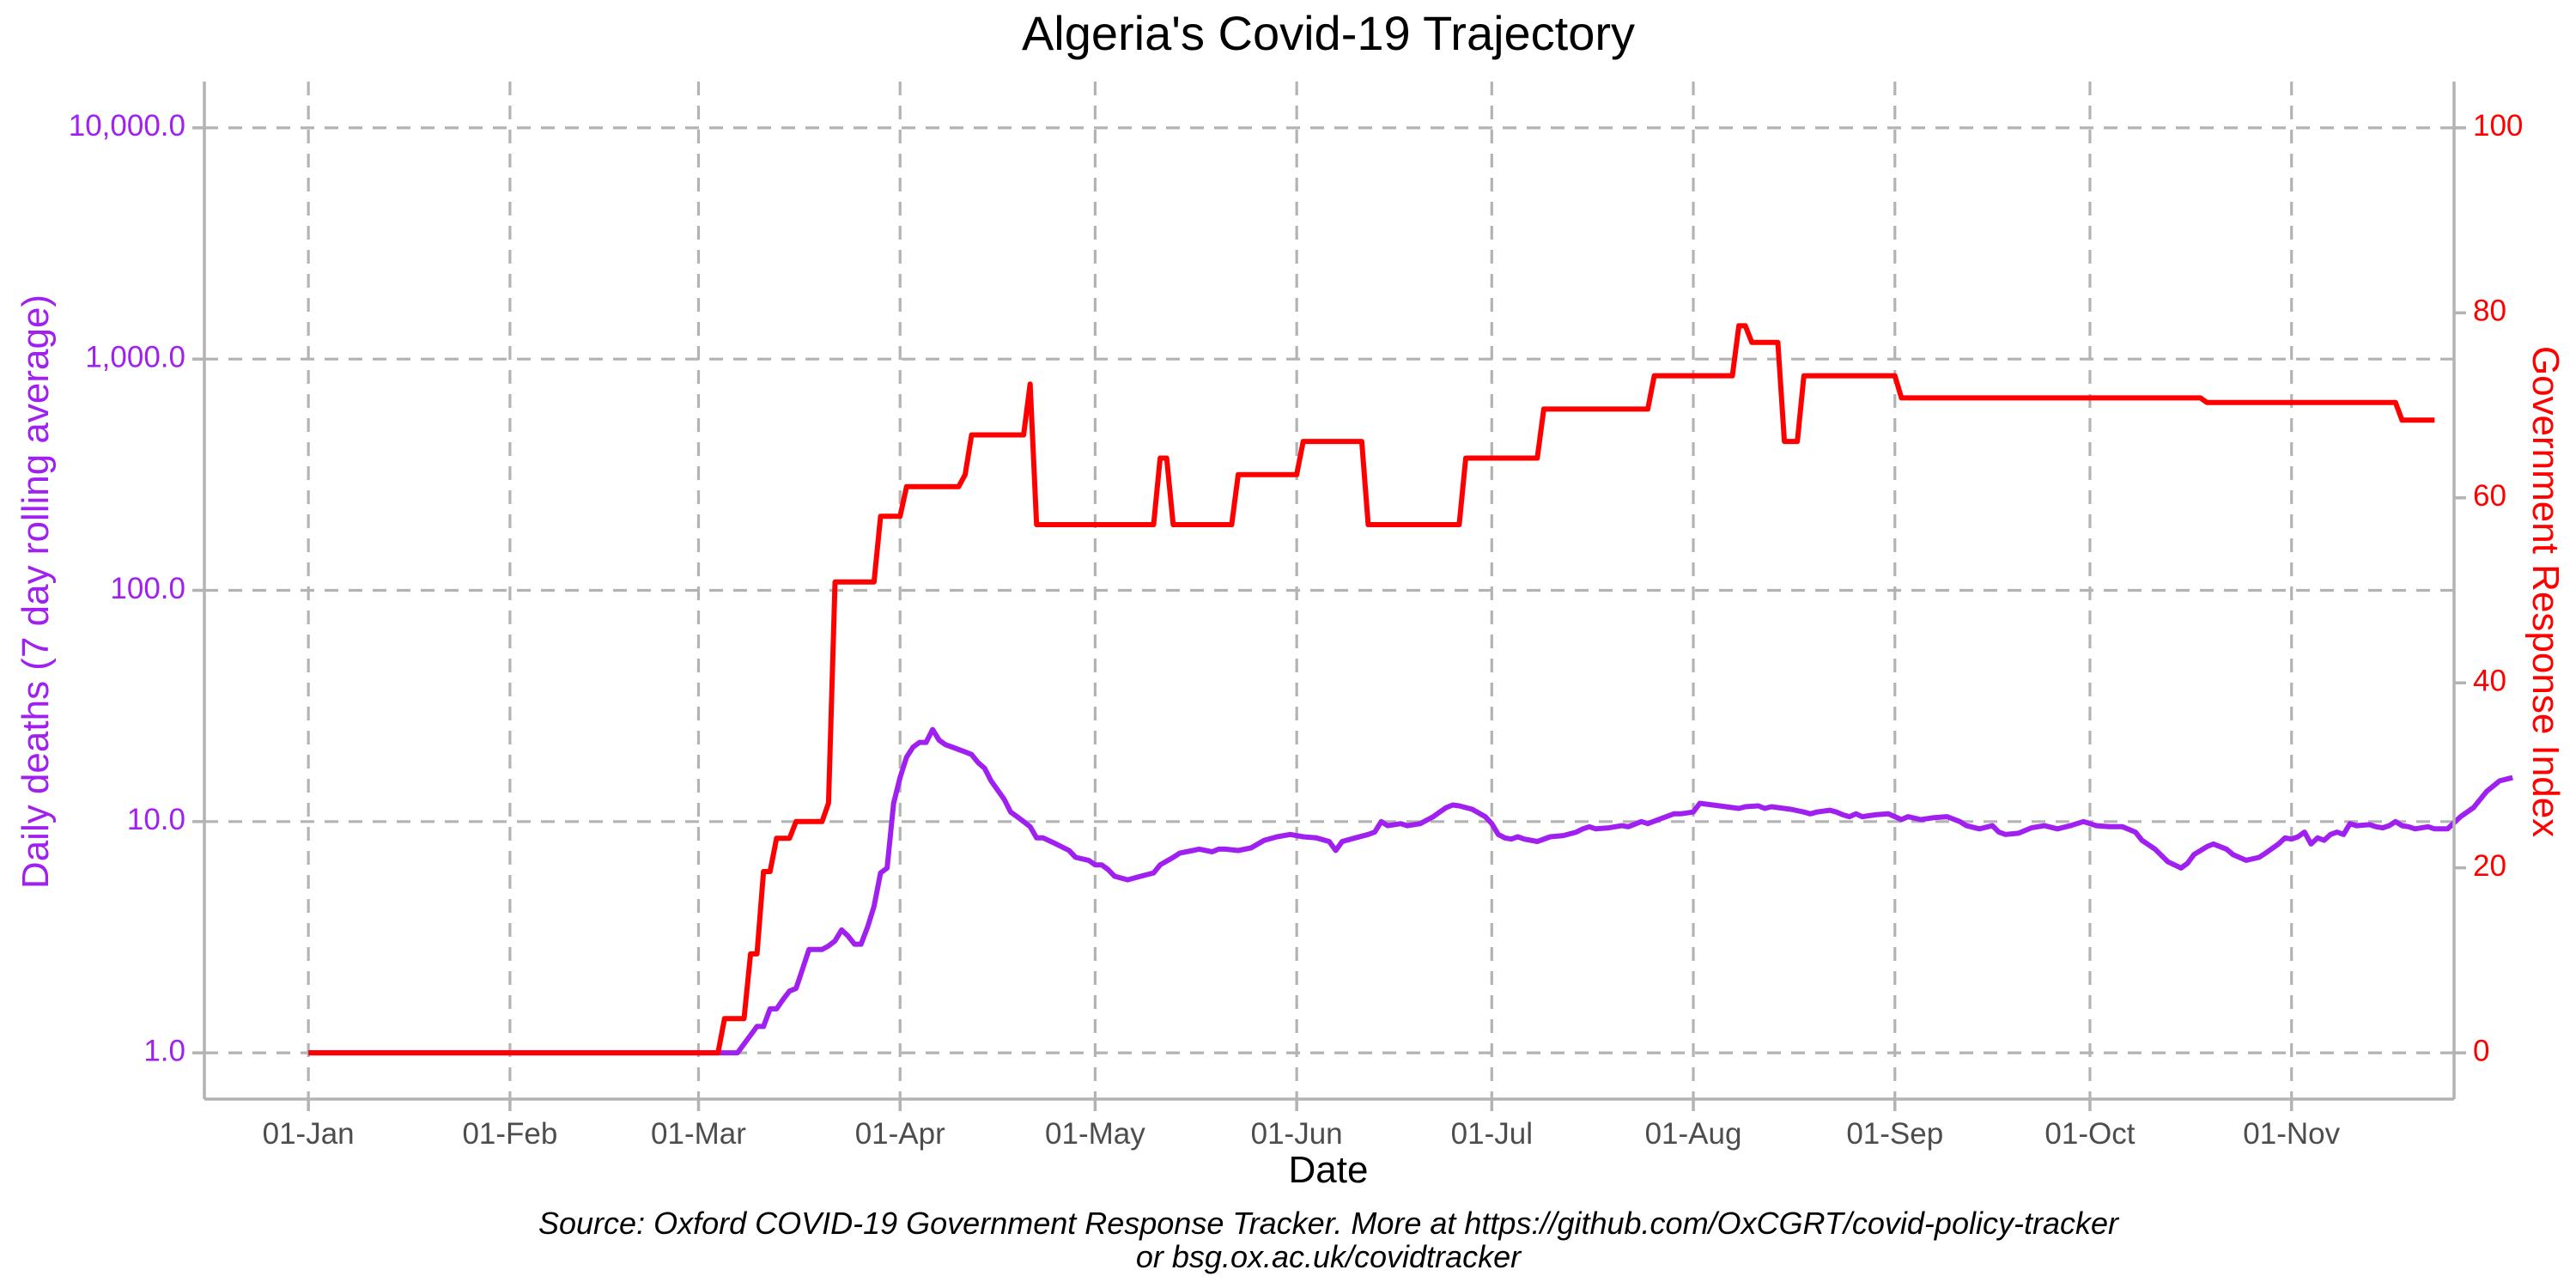 The width and height of the screenshot is (2576, 1288). I want to click on y-tick-label-right: 40, so click(2489, 680).